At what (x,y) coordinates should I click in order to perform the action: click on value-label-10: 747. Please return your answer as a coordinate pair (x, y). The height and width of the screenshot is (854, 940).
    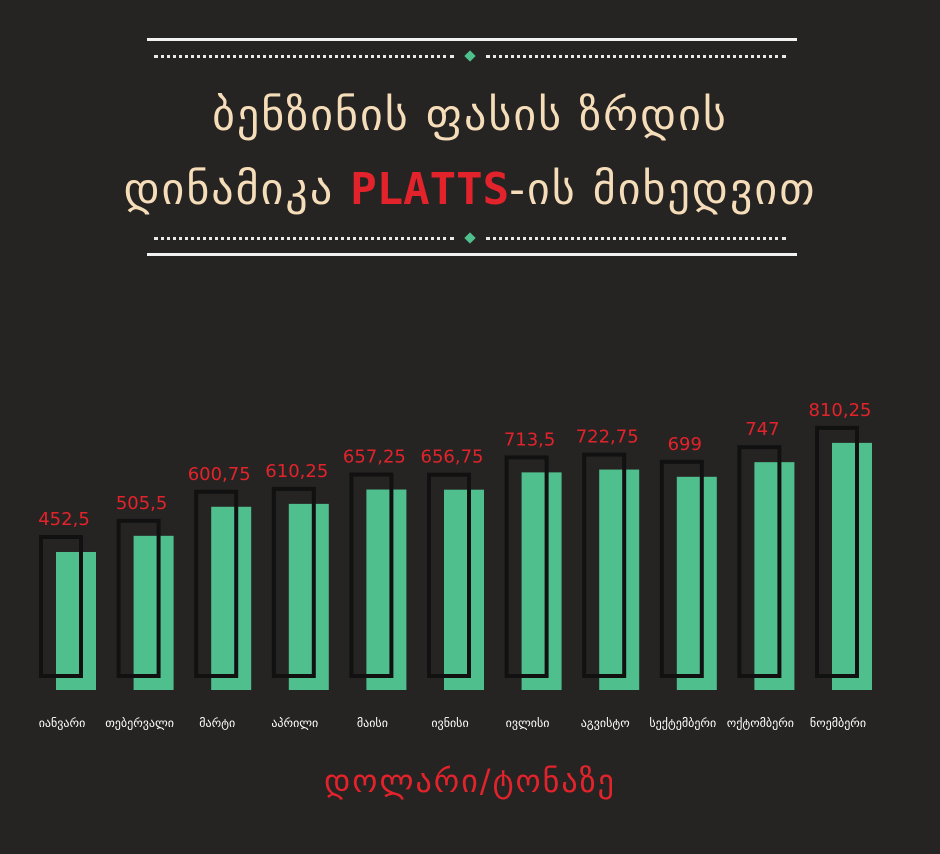
    Looking at the image, I should click on (762, 429).